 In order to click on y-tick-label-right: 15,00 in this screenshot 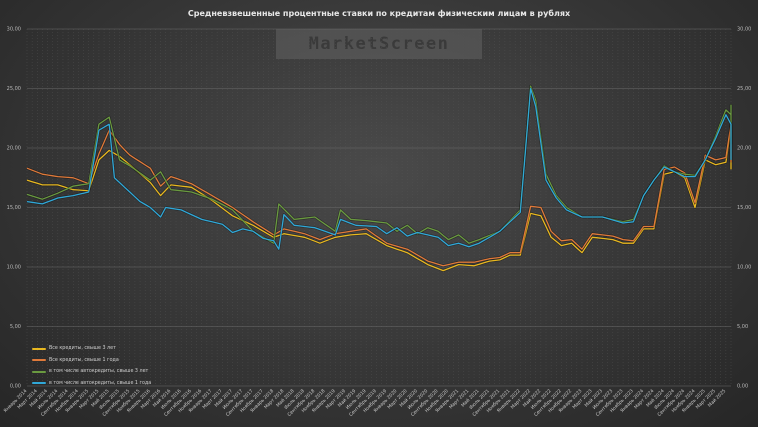, I will do `click(744, 208)`.